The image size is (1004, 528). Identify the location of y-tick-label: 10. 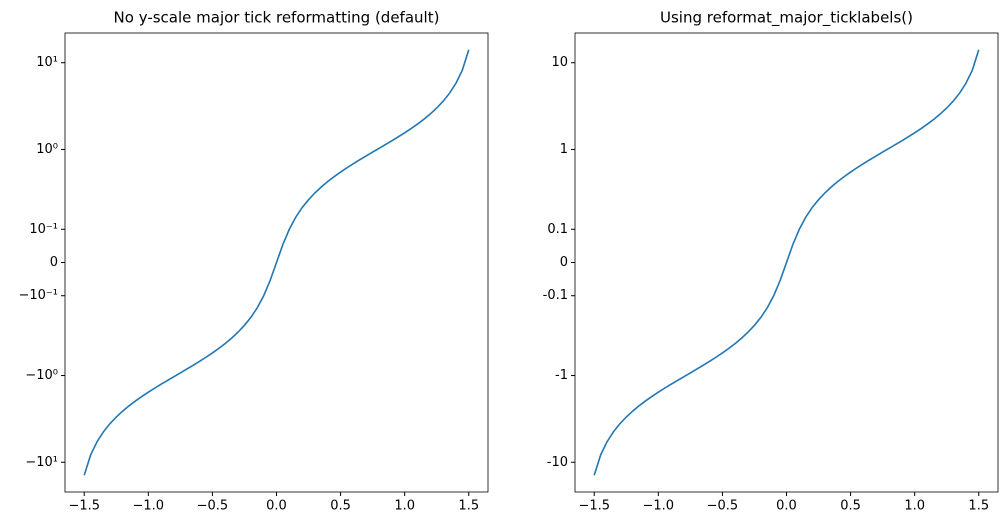
(559, 62).